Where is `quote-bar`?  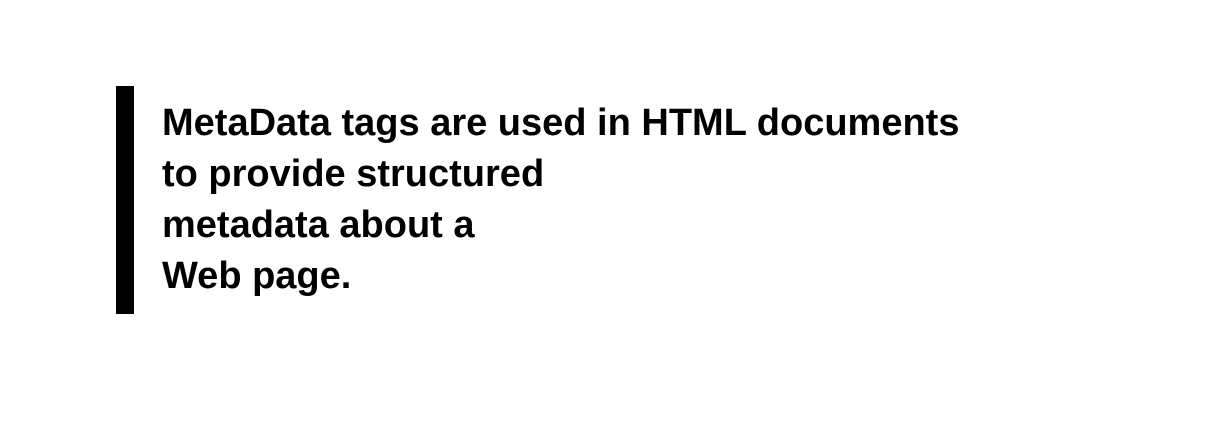
quote-bar is located at coordinates (125, 200).